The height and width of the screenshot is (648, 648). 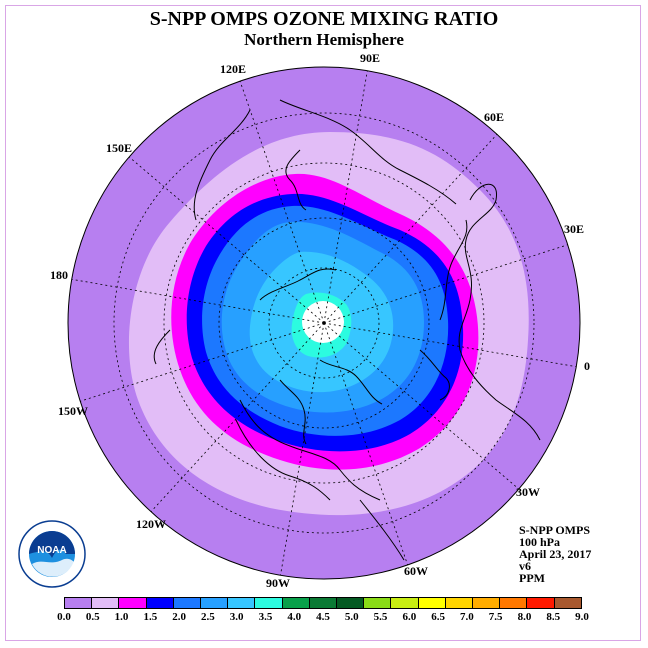 What do you see at coordinates (351, 617) in the screenshot?
I see `colorbar-tick-label: 5.0` at bounding box center [351, 617].